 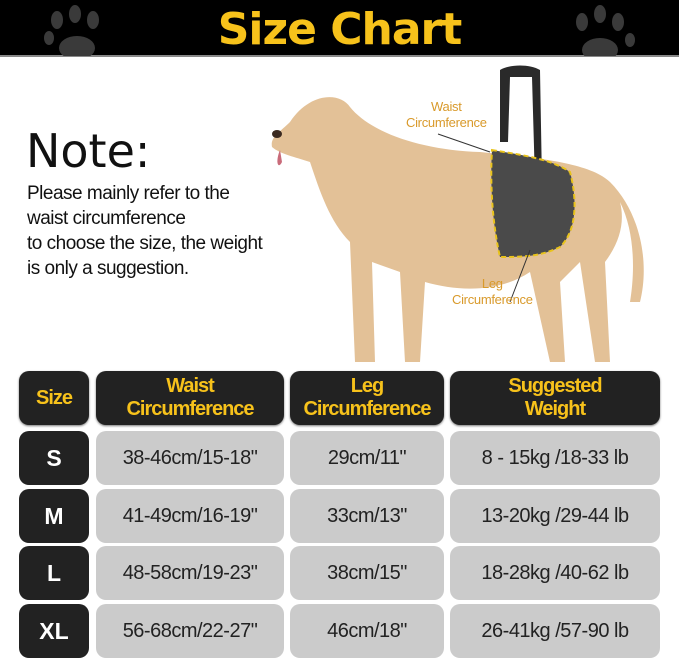 I want to click on leg-cell: 38cm/15", so click(x=367, y=573).